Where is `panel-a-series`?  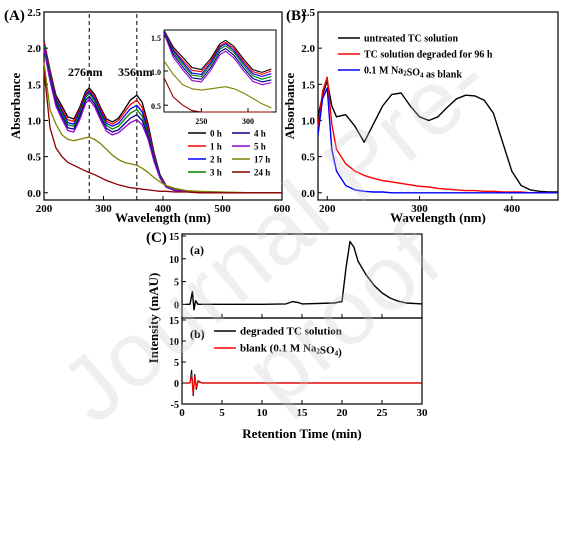
panel-a-series is located at coordinates (162, 117).